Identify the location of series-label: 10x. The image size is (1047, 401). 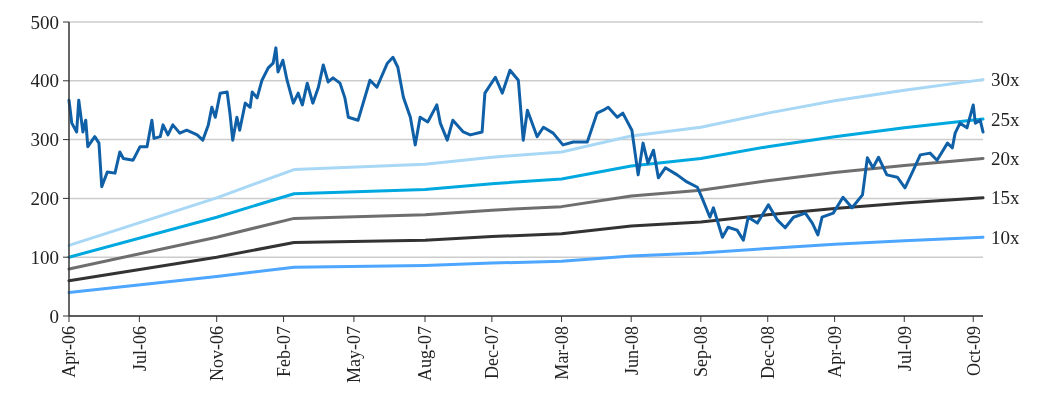
(1005, 237).